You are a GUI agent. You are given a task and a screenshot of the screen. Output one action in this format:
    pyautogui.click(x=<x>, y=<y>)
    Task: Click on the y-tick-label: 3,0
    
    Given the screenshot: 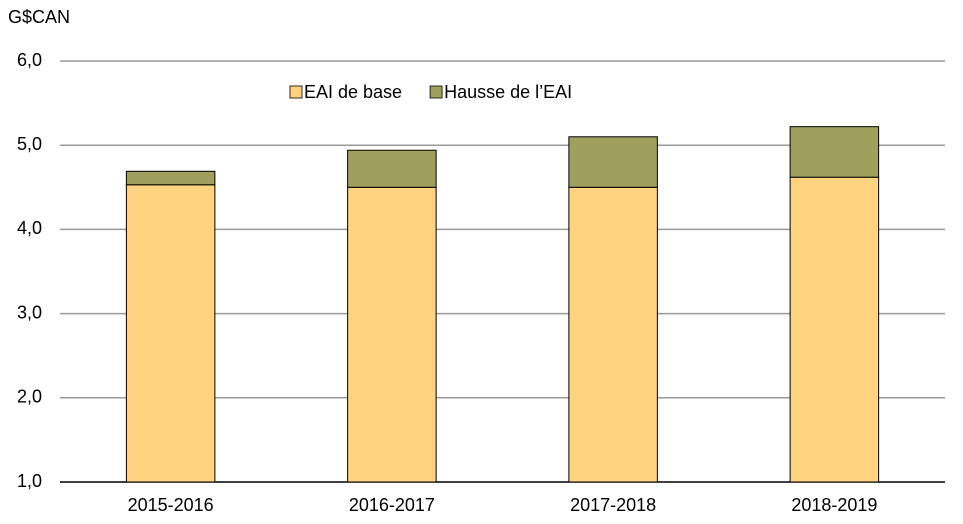 What is the action you would take?
    pyautogui.click(x=29, y=312)
    